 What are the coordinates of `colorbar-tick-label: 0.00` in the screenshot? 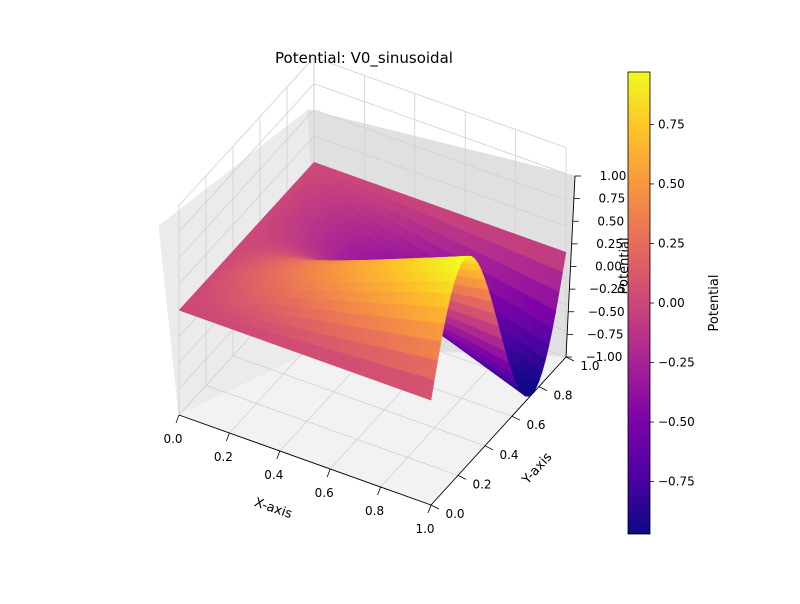 It's located at (671, 303).